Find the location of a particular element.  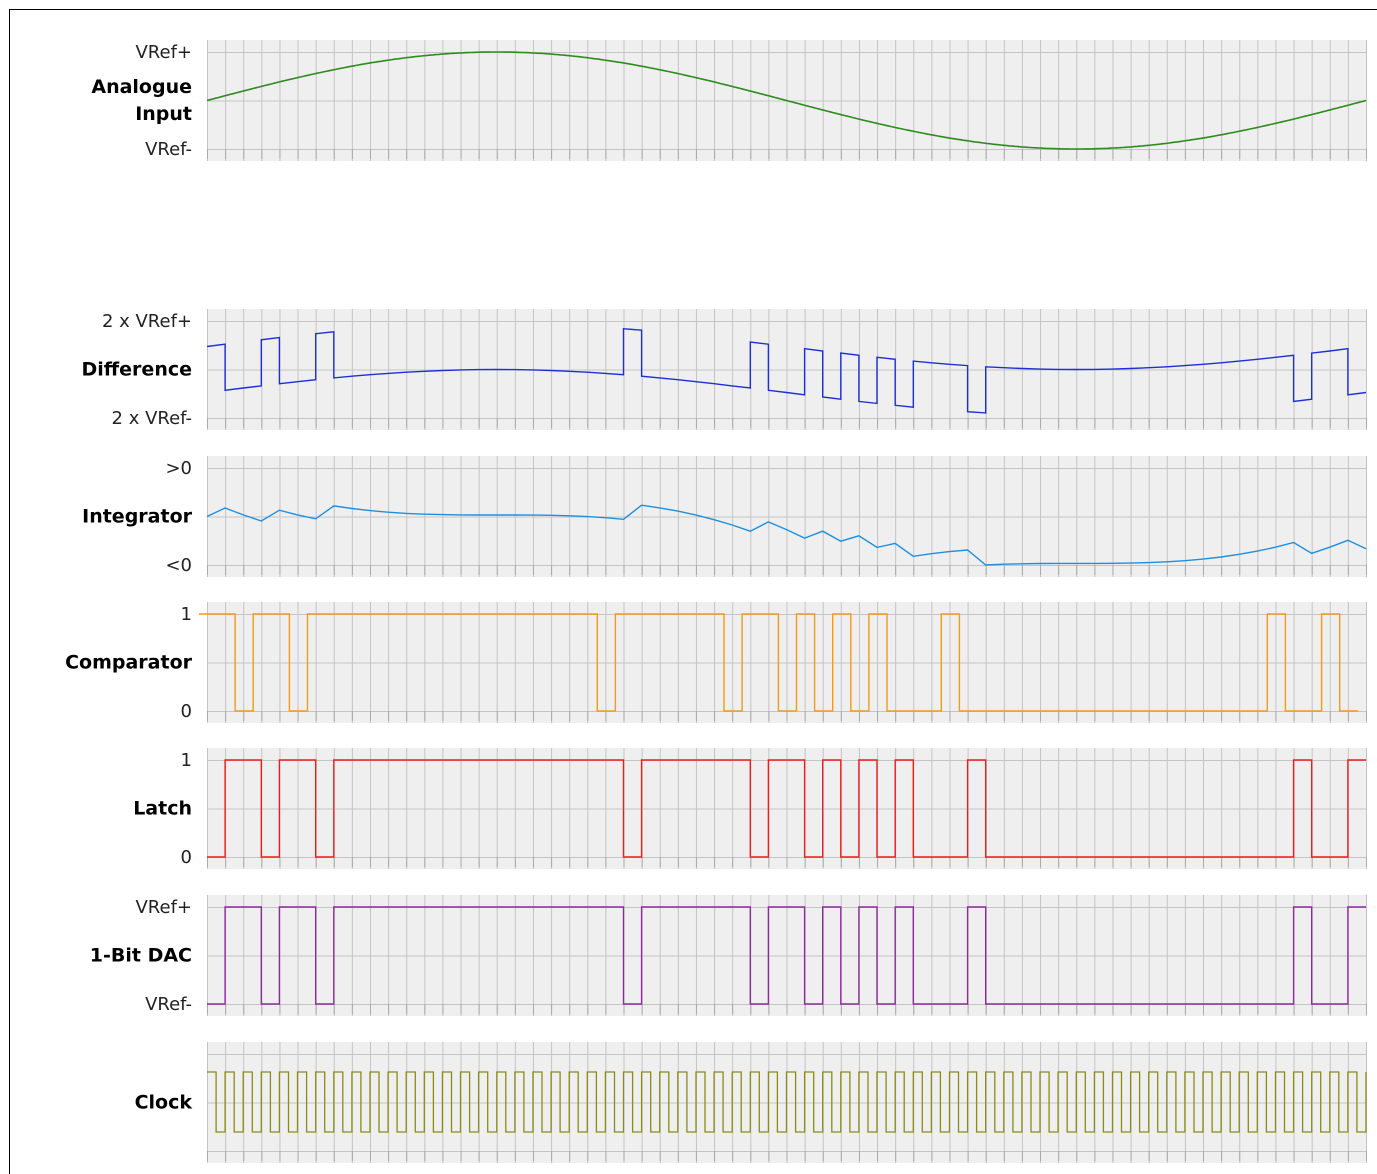

clock-waveform is located at coordinates (787, 1102).